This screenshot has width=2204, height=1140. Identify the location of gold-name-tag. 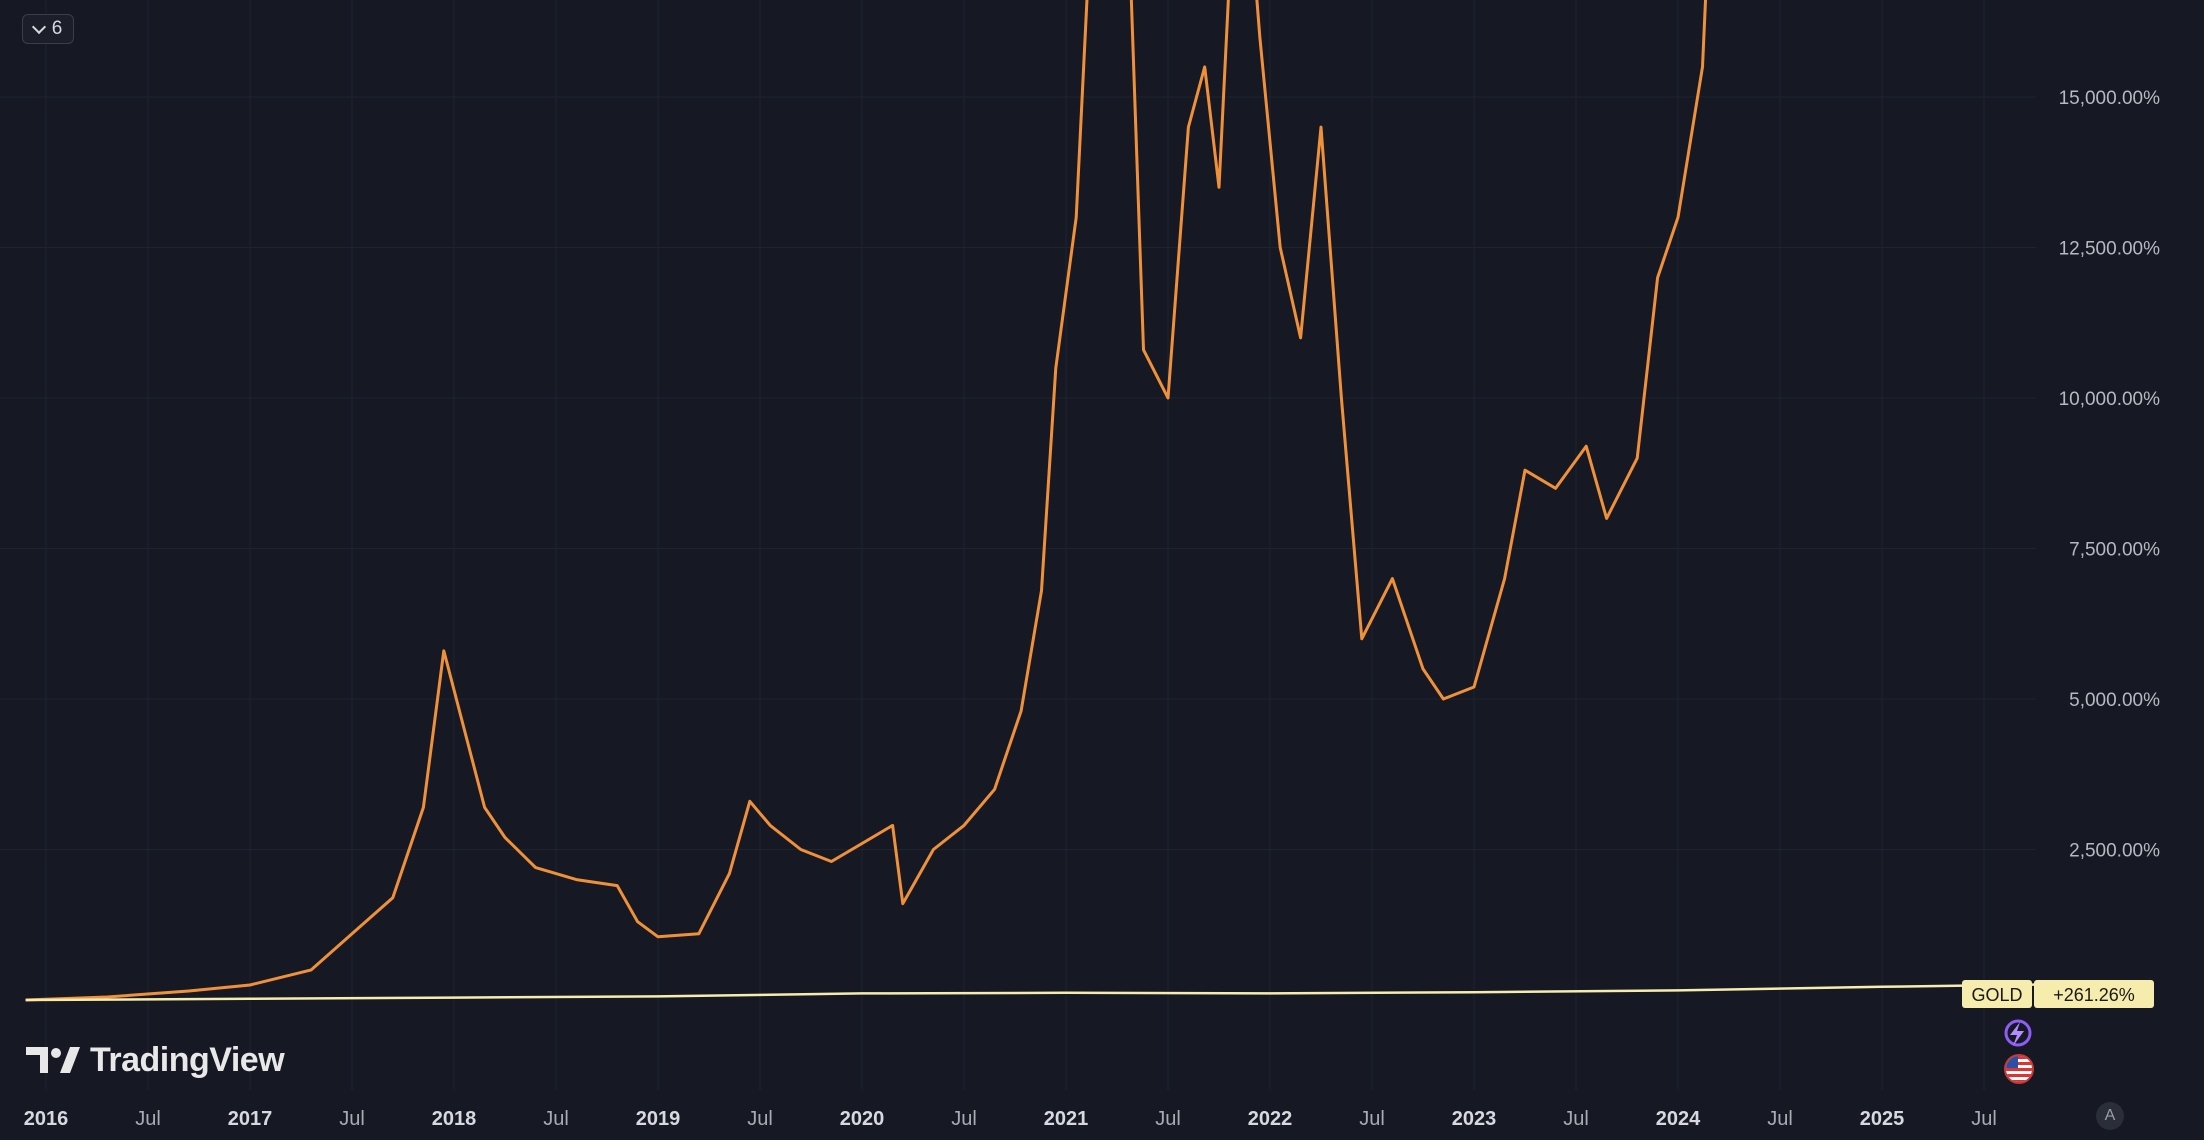
(1997, 994).